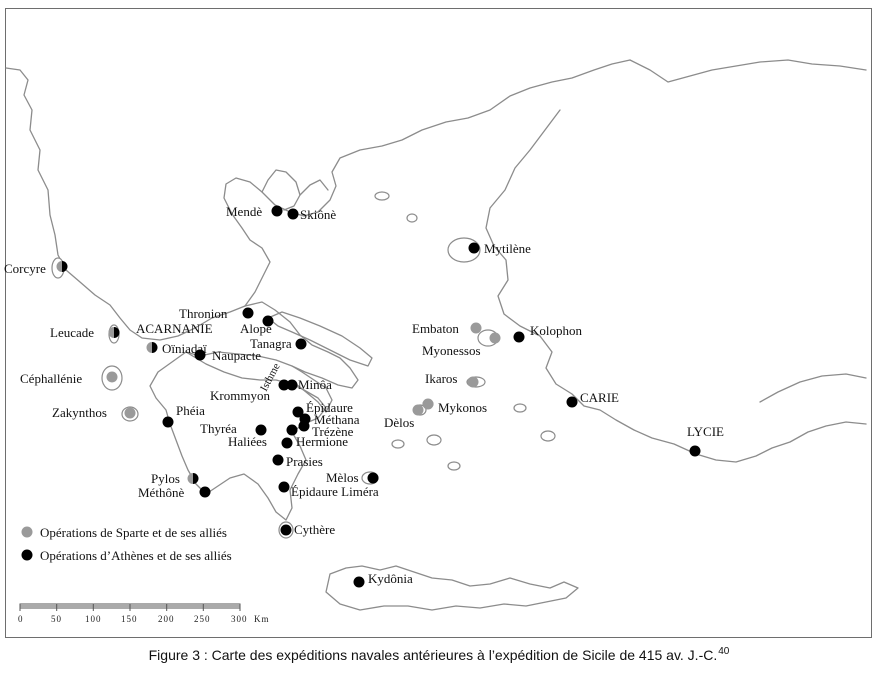 The width and height of the screenshot is (878, 678). What do you see at coordinates (236, 355) in the screenshot?
I see `label-naupacte: Naupacte` at bounding box center [236, 355].